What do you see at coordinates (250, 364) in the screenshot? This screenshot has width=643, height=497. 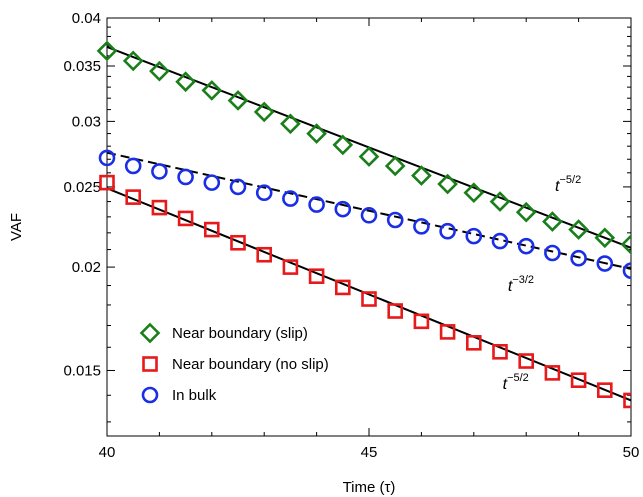 I see `legend-label: Near boundary (no slip)` at bounding box center [250, 364].